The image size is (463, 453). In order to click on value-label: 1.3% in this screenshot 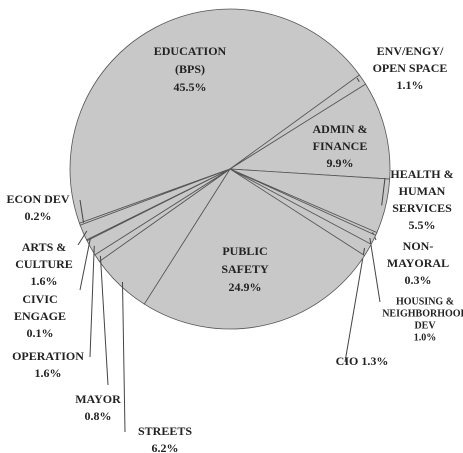, I will do `click(374, 361)`.